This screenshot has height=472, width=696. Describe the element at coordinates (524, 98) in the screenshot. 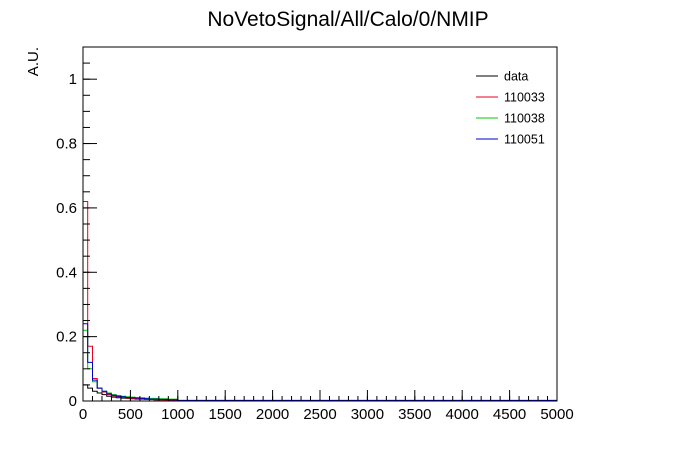

I see `legend-label: 110033` at that location.